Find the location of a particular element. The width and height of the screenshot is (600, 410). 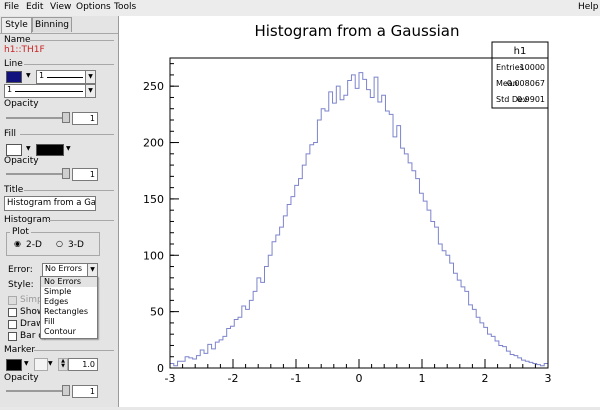

menu-help: Help is located at coordinates (588, 7).